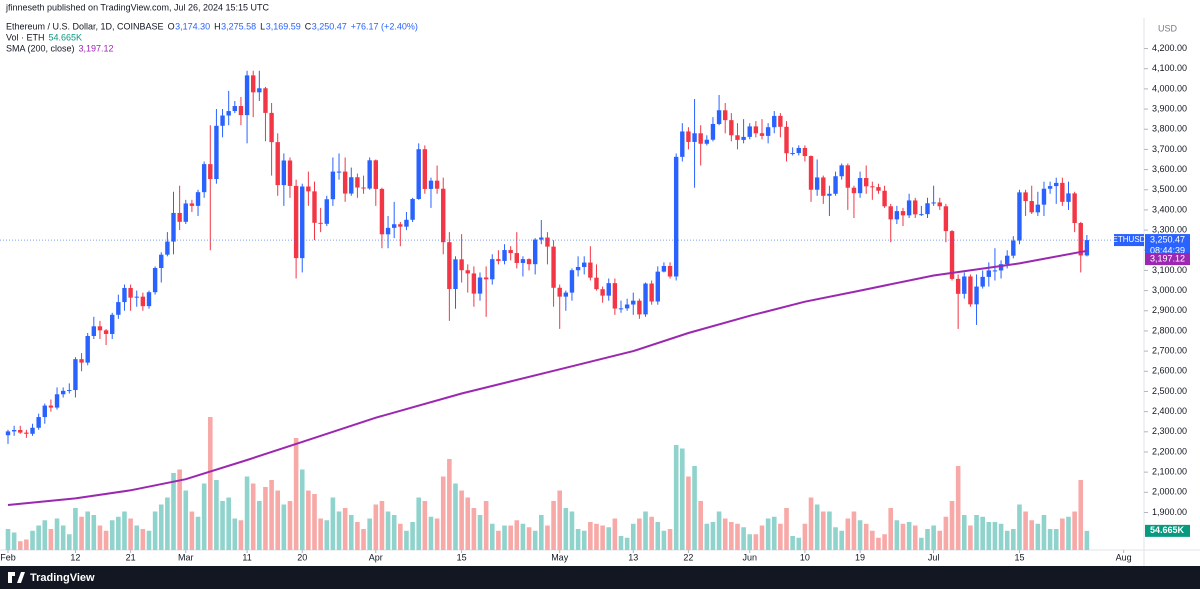 The image size is (1200, 589). I want to click on legend-ohlc-key: C, so click(308, 26).